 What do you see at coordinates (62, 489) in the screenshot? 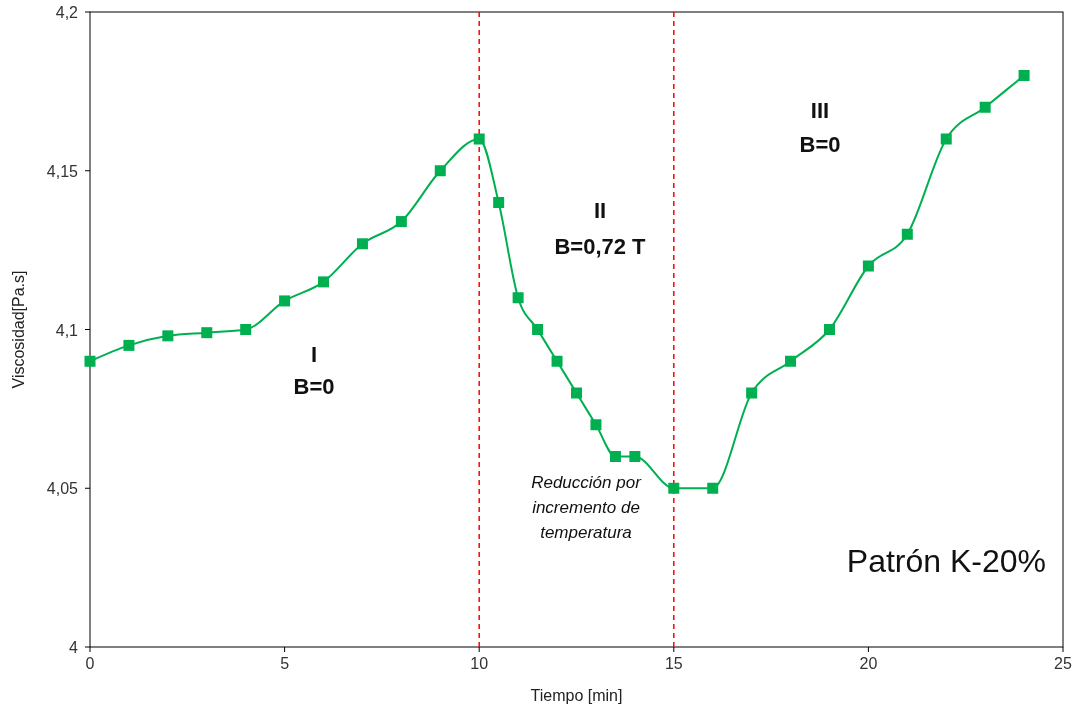
I see `y-tick-label: 4,05` at bounding box center [62, 489].